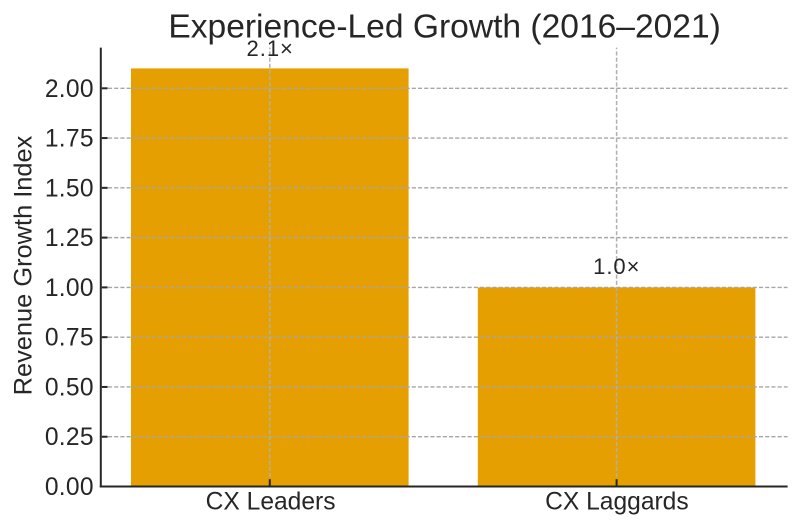 The width and height of the screenshot is (800, 529). Describe the element at coordinates (617, 502) in the screenshot. I see `svg-text: CX Laggards` at that location.